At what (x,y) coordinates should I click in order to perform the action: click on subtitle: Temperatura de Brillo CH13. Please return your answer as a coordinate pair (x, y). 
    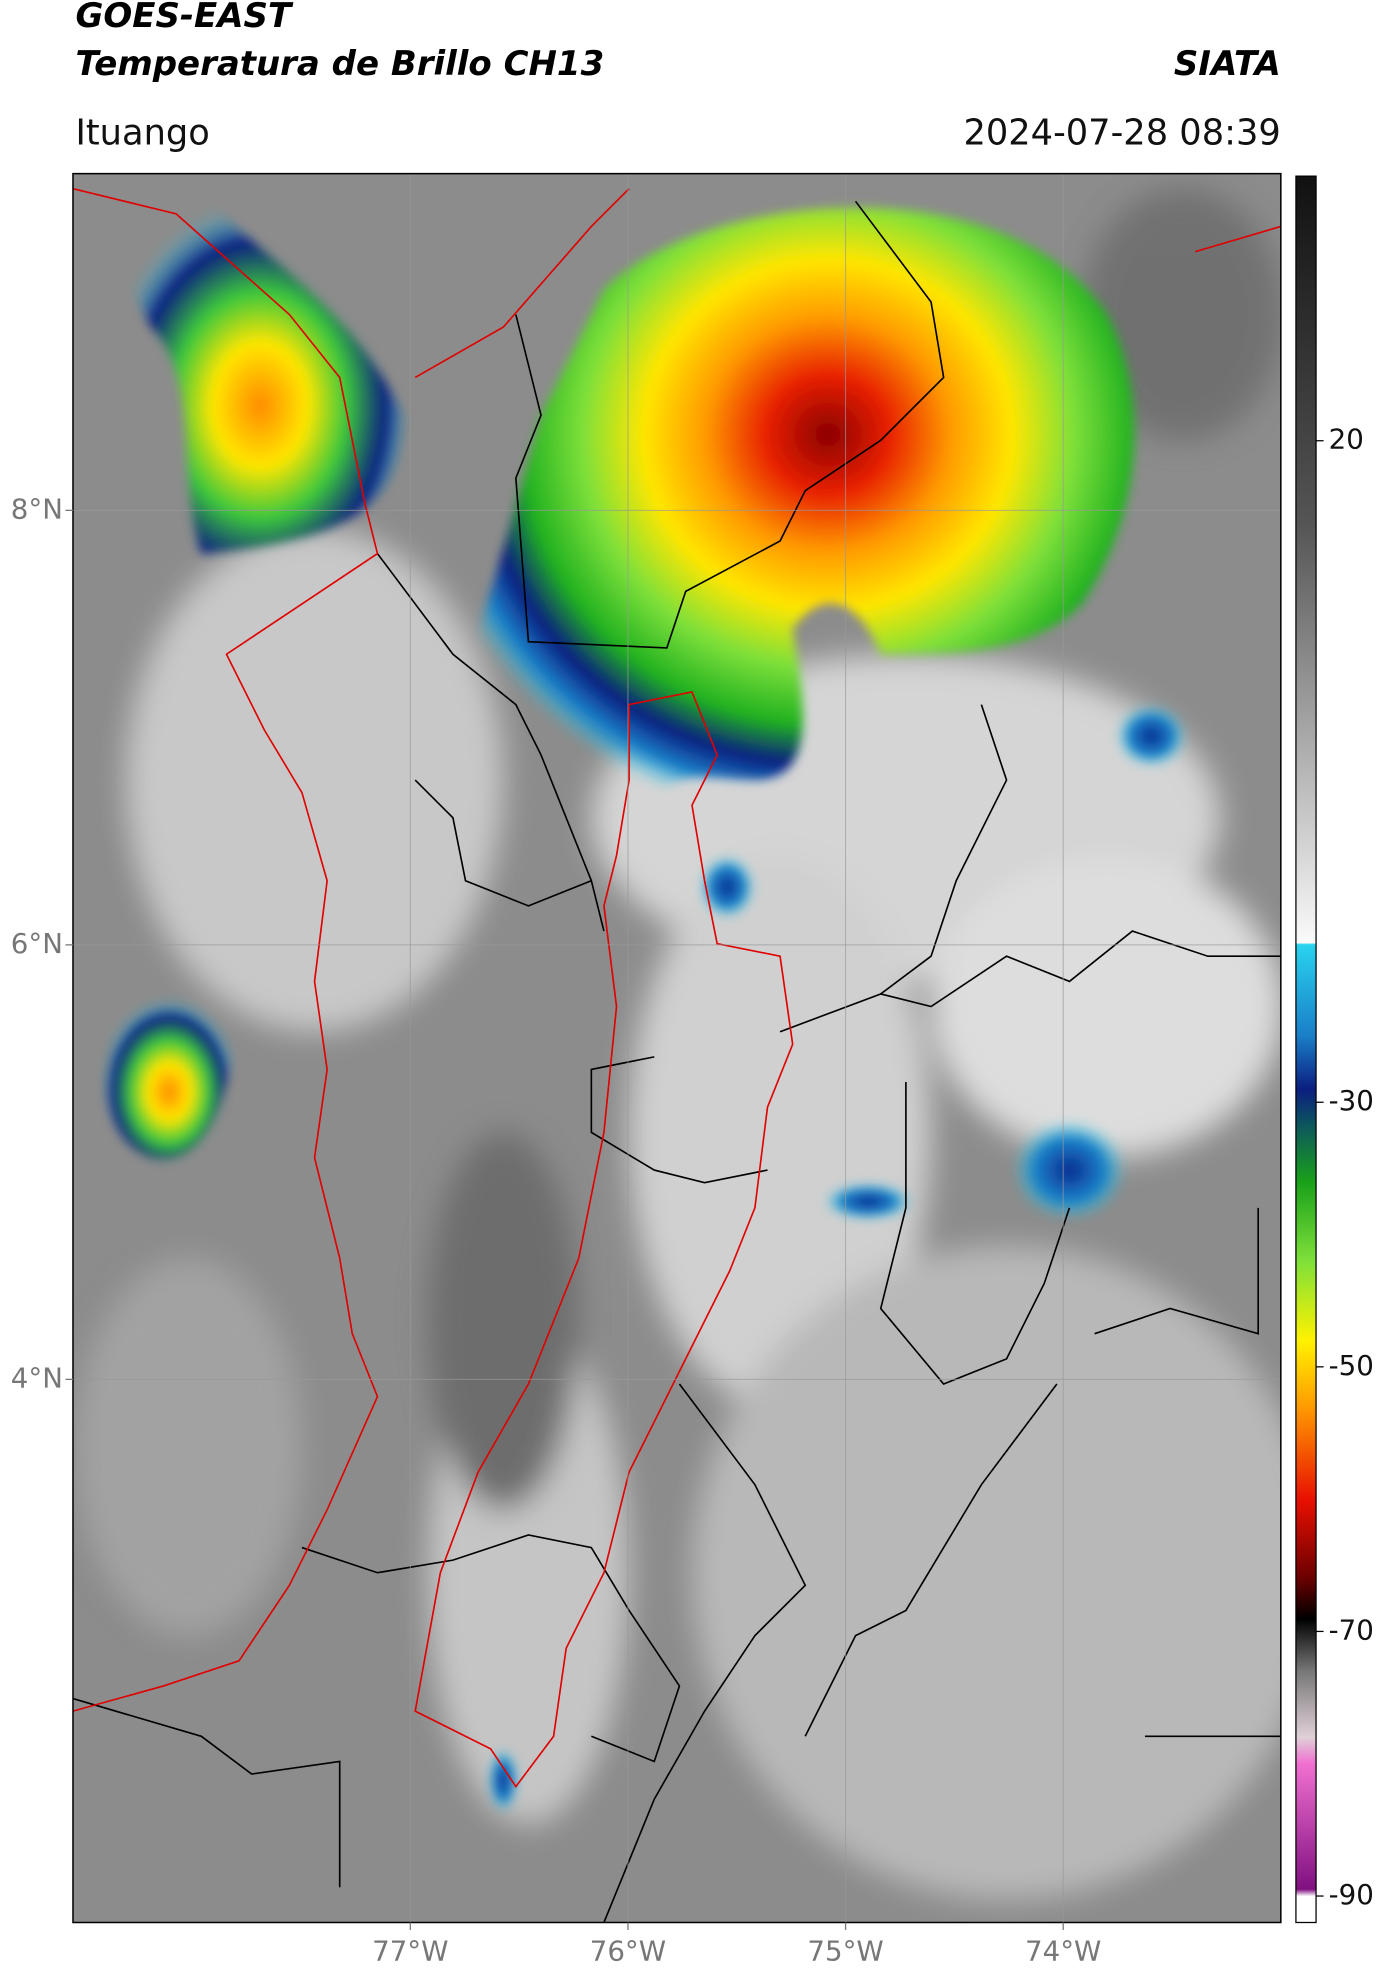
    Looking at the image, I should click on (339, 64).